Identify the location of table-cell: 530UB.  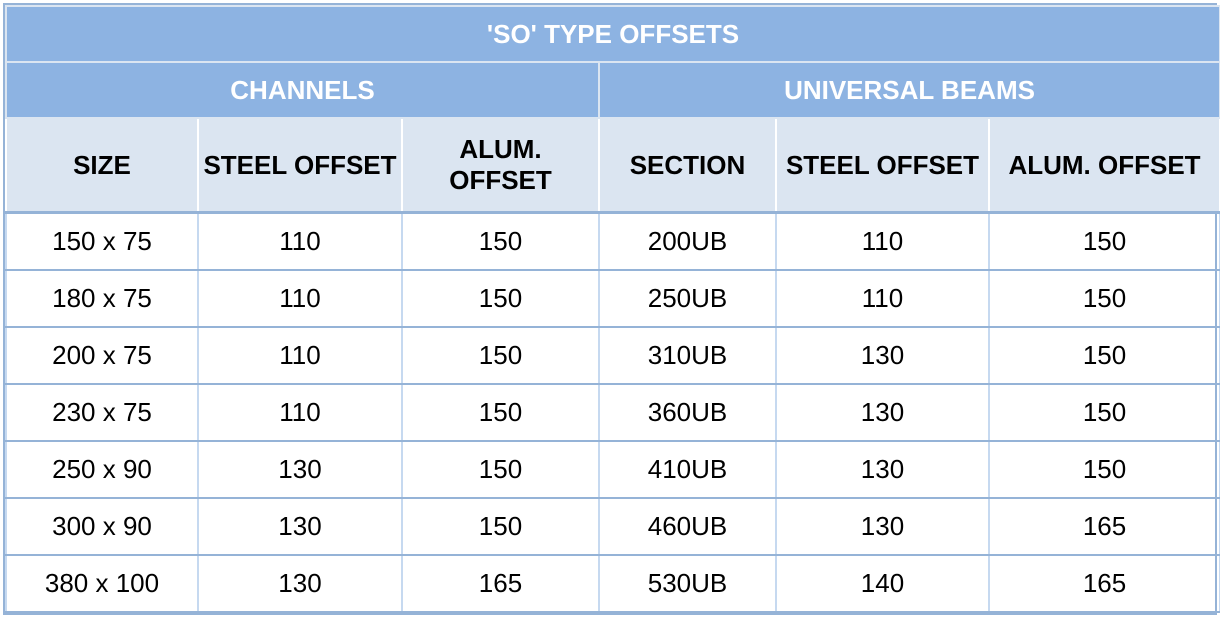
(687, 583).